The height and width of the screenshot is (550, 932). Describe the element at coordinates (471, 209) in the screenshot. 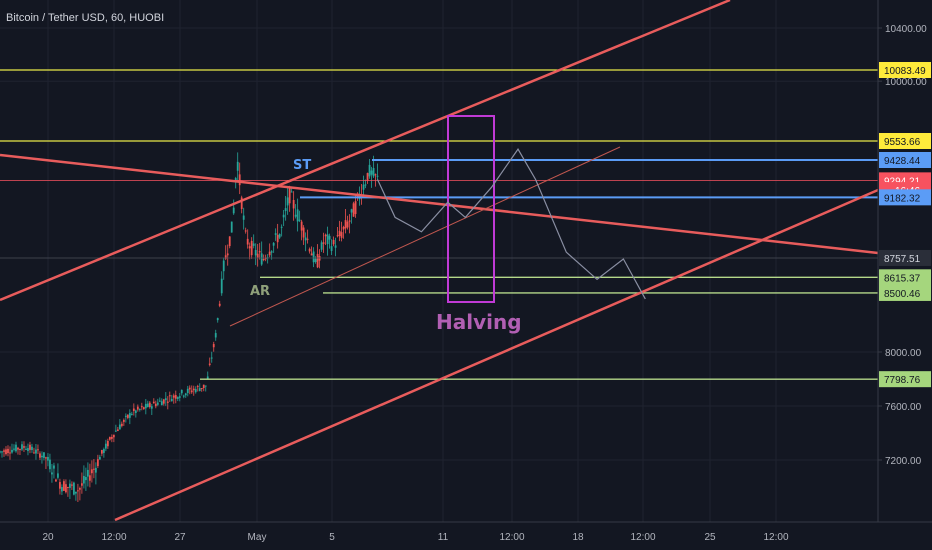

I see `halving-box` at that location.